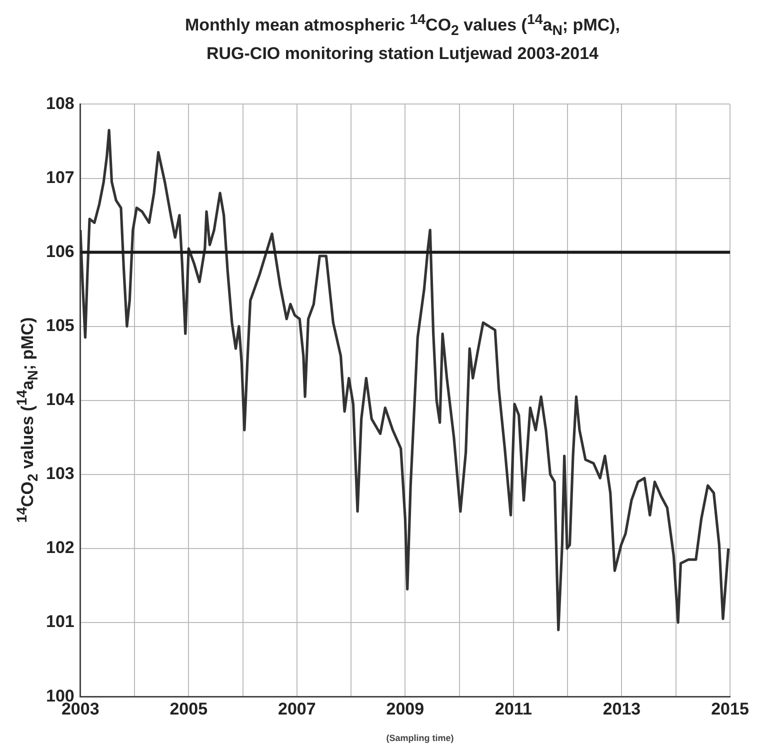 Image resolution: width=765 pixels, height=751 pixels. I want to click on y-tick-label: 107, so click(60, 177).